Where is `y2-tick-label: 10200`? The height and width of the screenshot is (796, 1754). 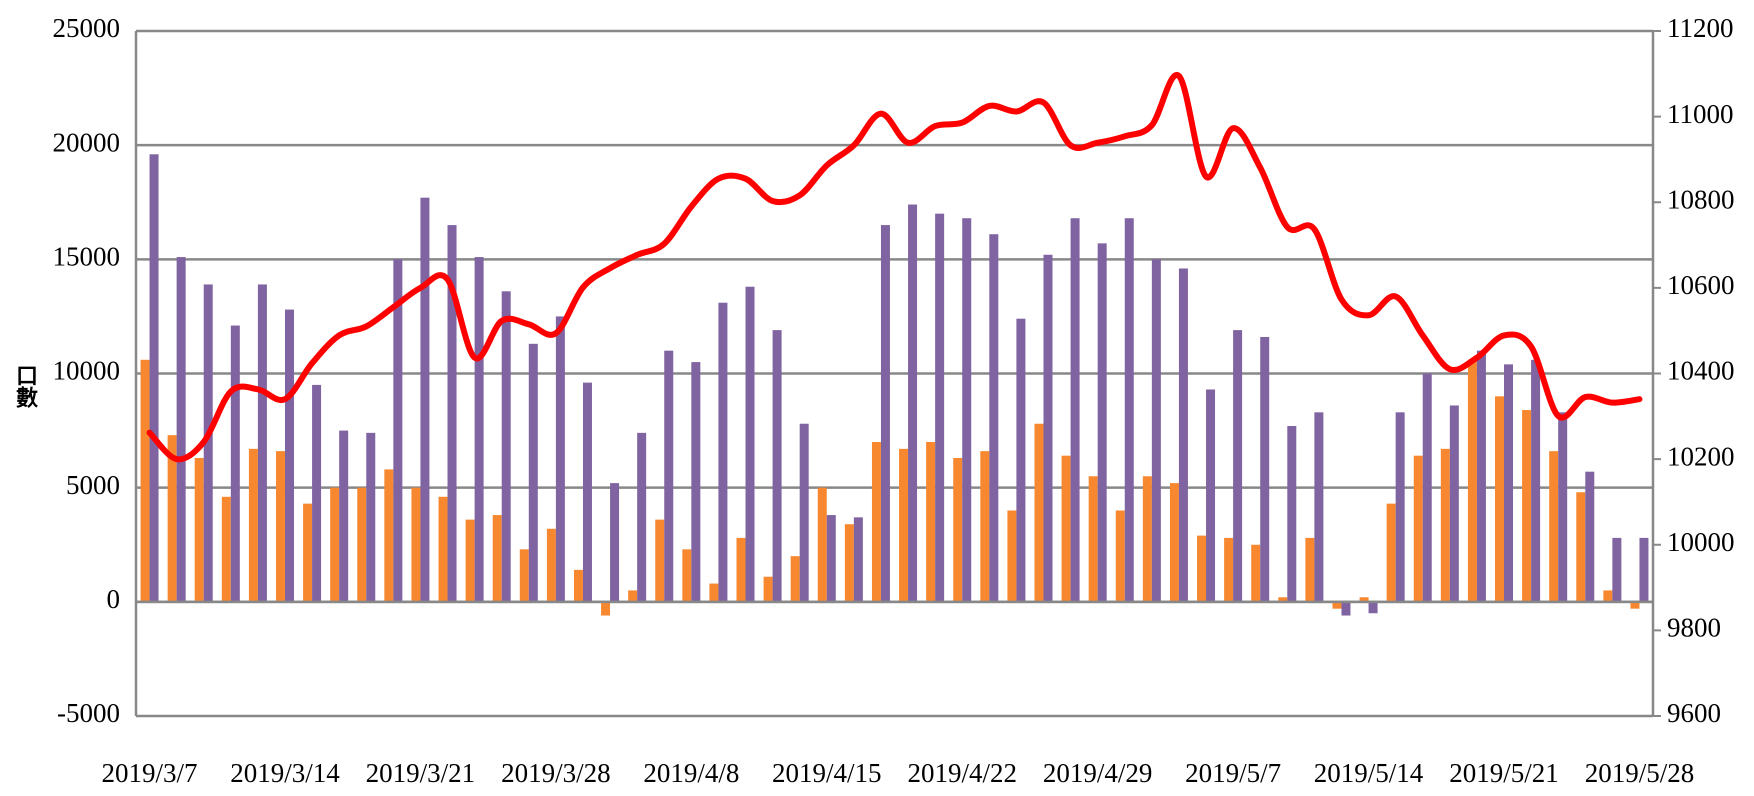
y2-tick-label: 10200 is located at coordinates (1701, 456).